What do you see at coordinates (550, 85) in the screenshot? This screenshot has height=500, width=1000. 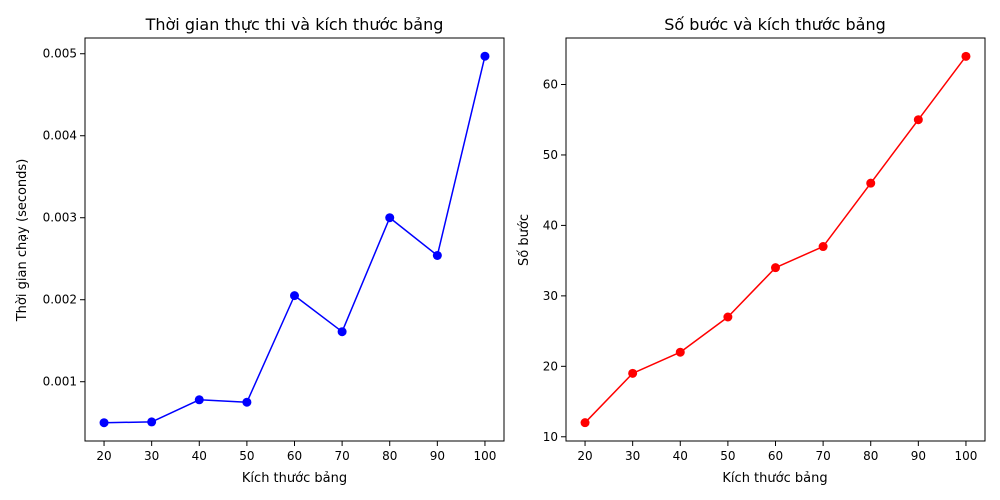 I see `y-tick-label: 60` at bounding box center [550, 85].